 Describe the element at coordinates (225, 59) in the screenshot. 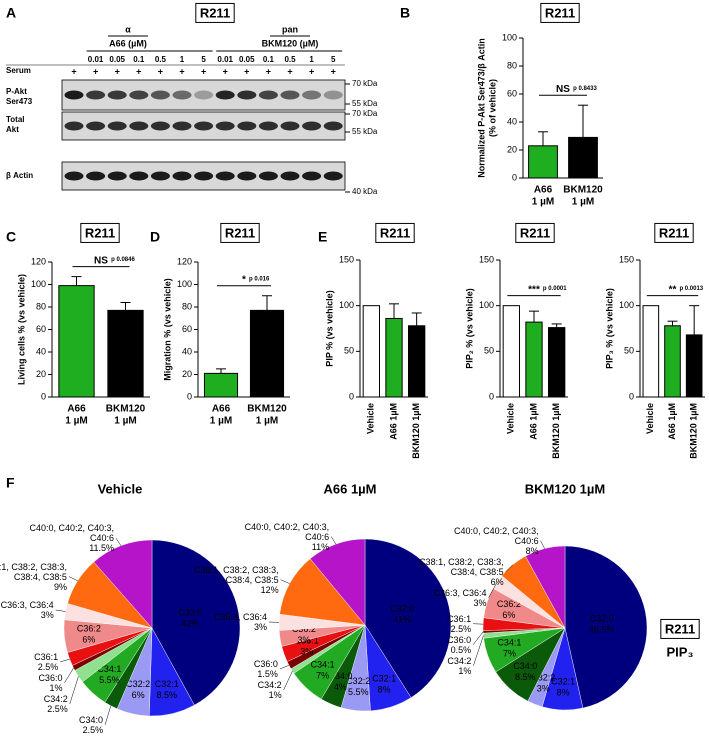

I see `concentration: 0.01` at that location.